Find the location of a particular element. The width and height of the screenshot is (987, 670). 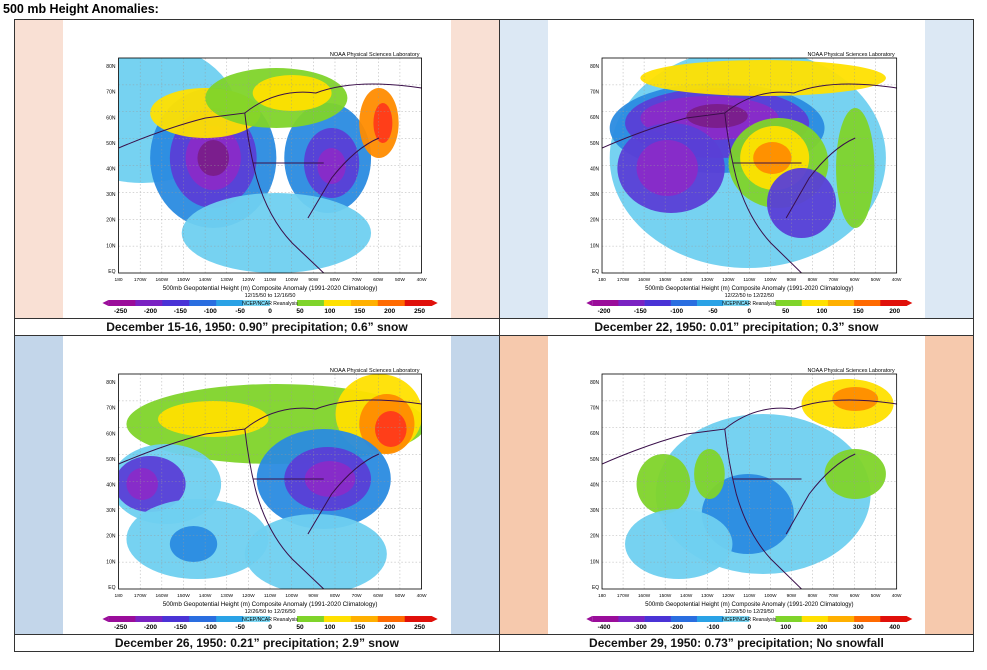

lat-tick-label: 50N is located at coordinates (594, 144).